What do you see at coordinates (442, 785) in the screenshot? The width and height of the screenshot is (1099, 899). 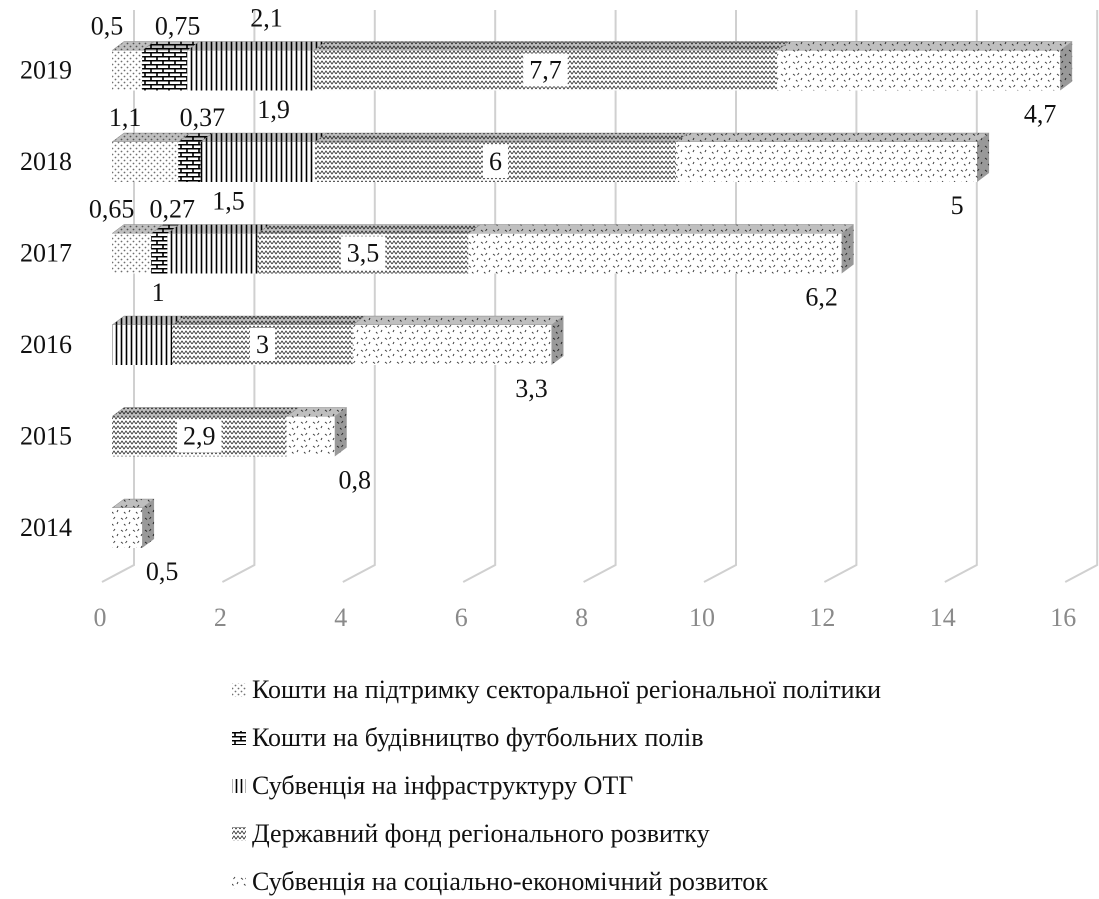 I see `legend-label: Субвенція на інфраструктуру ОТГ` at bounding box center [442, 785].